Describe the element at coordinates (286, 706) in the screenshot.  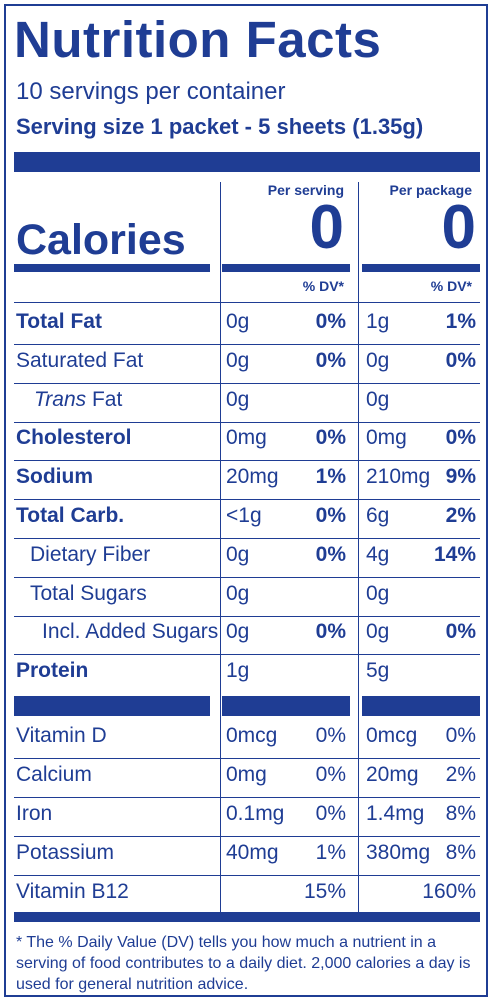
I see `vitamin-divider-mid` at that location.